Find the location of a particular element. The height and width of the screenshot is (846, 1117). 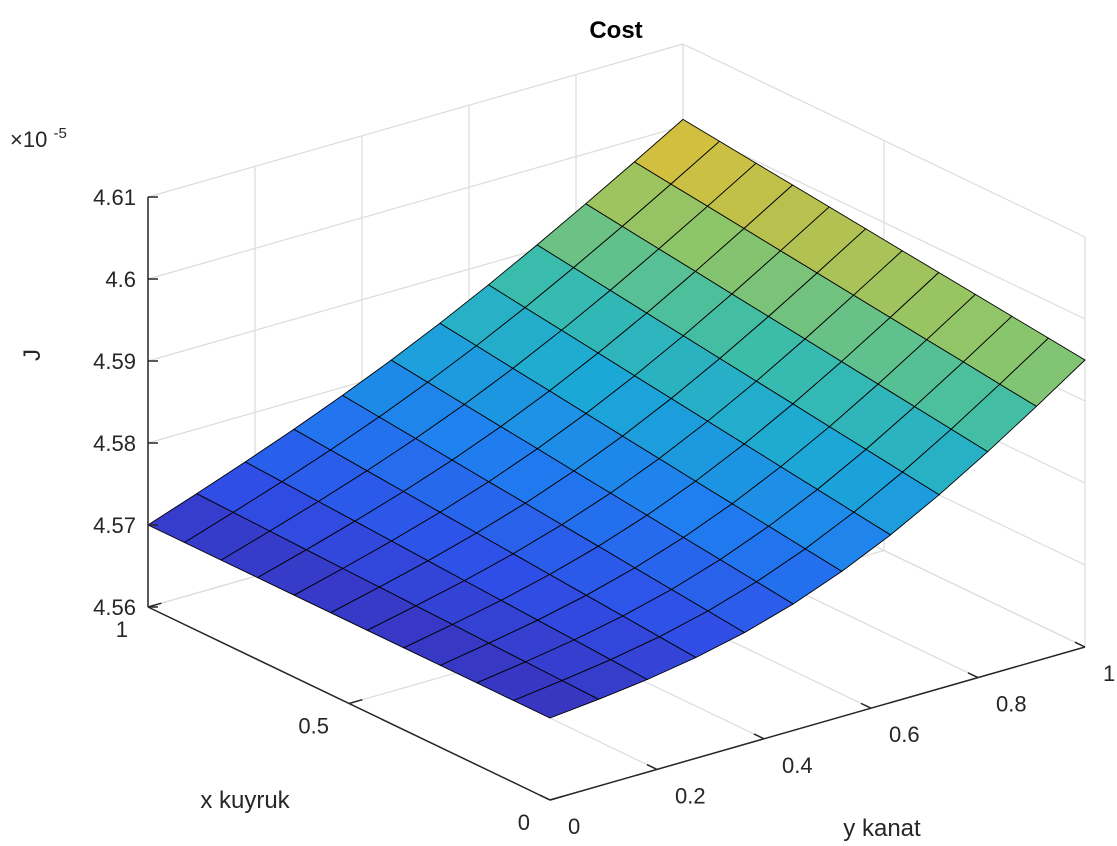

z-tick-label: 4.56 is located at coordinates (114, 607).